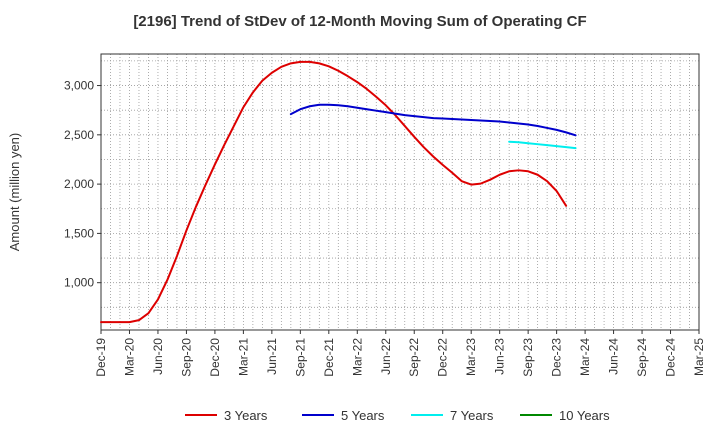  I want to click on y-tick-label: 2,500, so click(79, 135).